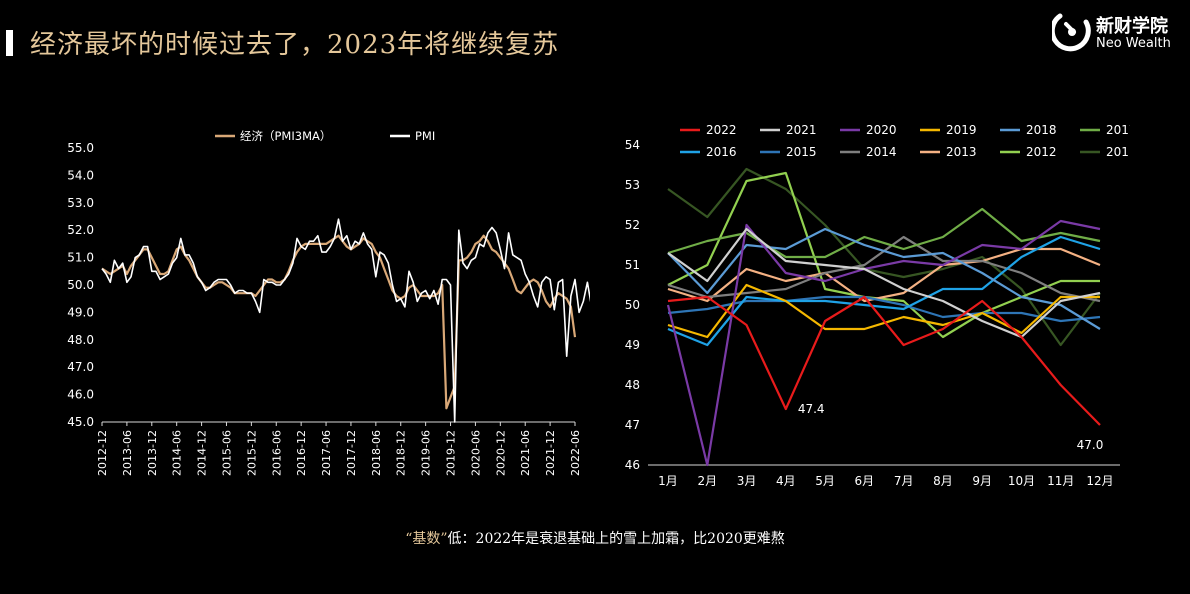  I want to click on x-tick-label: 7月, so click(904, 481).